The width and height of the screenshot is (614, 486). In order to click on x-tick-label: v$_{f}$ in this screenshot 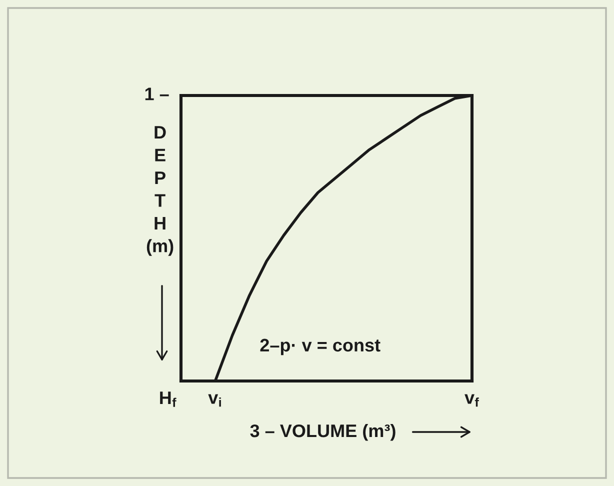, I will do `click(471, 400)`.